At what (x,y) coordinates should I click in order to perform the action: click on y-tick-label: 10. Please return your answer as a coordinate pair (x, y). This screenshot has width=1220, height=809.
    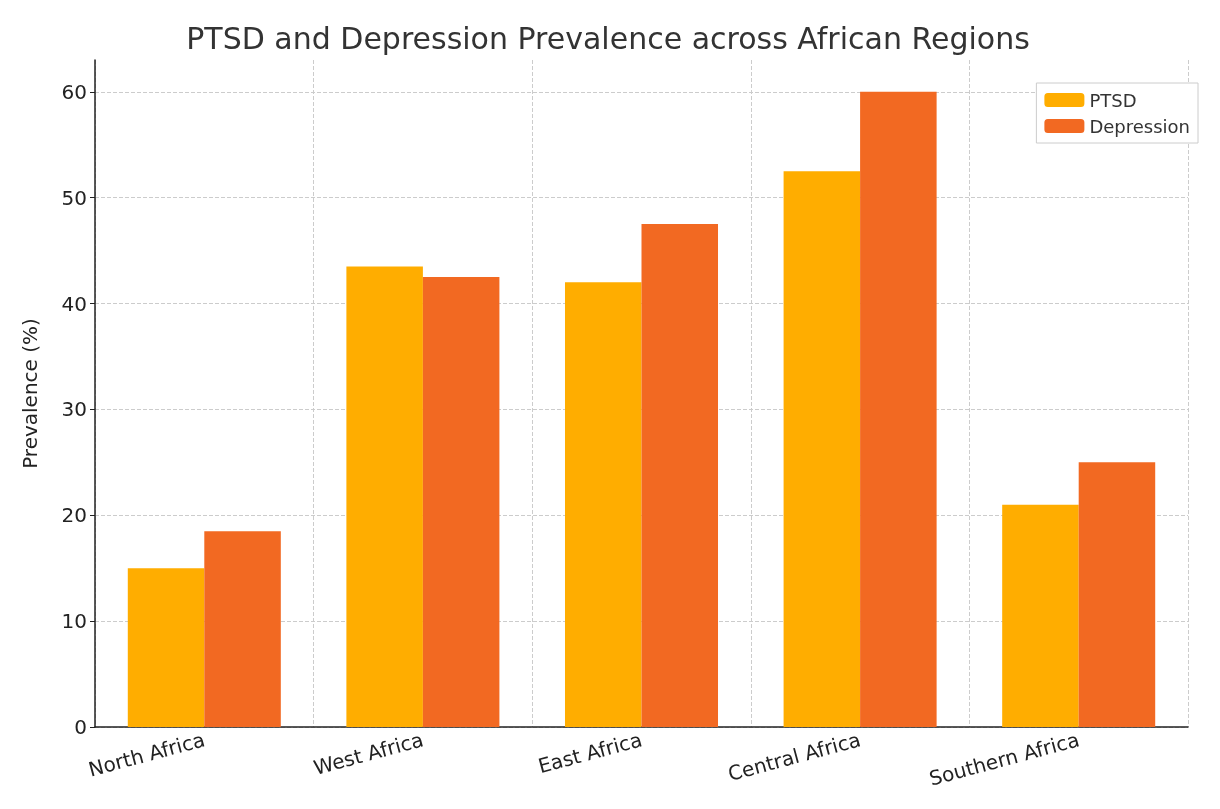
    Looking at the image, I should click on (74, 621).